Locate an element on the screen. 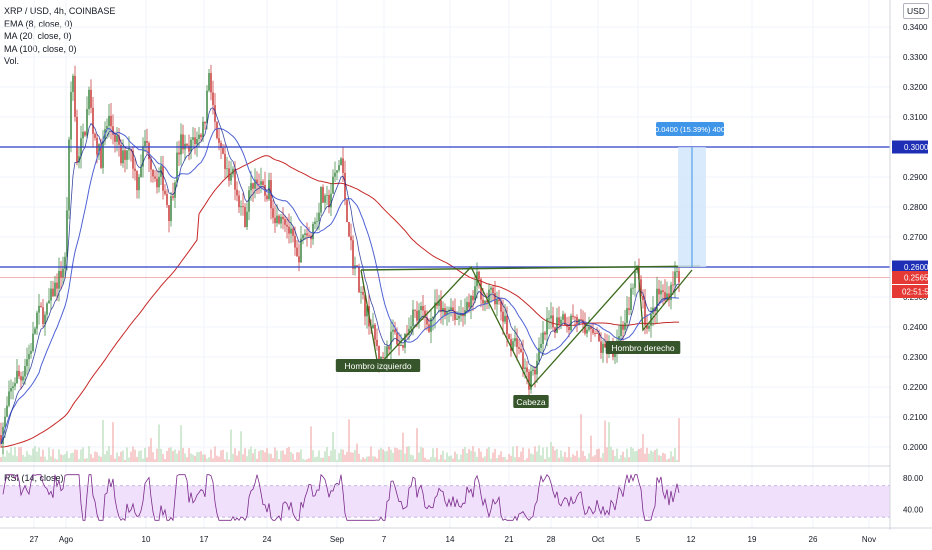 The height and width of the screenshot is (550, 932). currency-button: USD is located at coordinates (916, 11).